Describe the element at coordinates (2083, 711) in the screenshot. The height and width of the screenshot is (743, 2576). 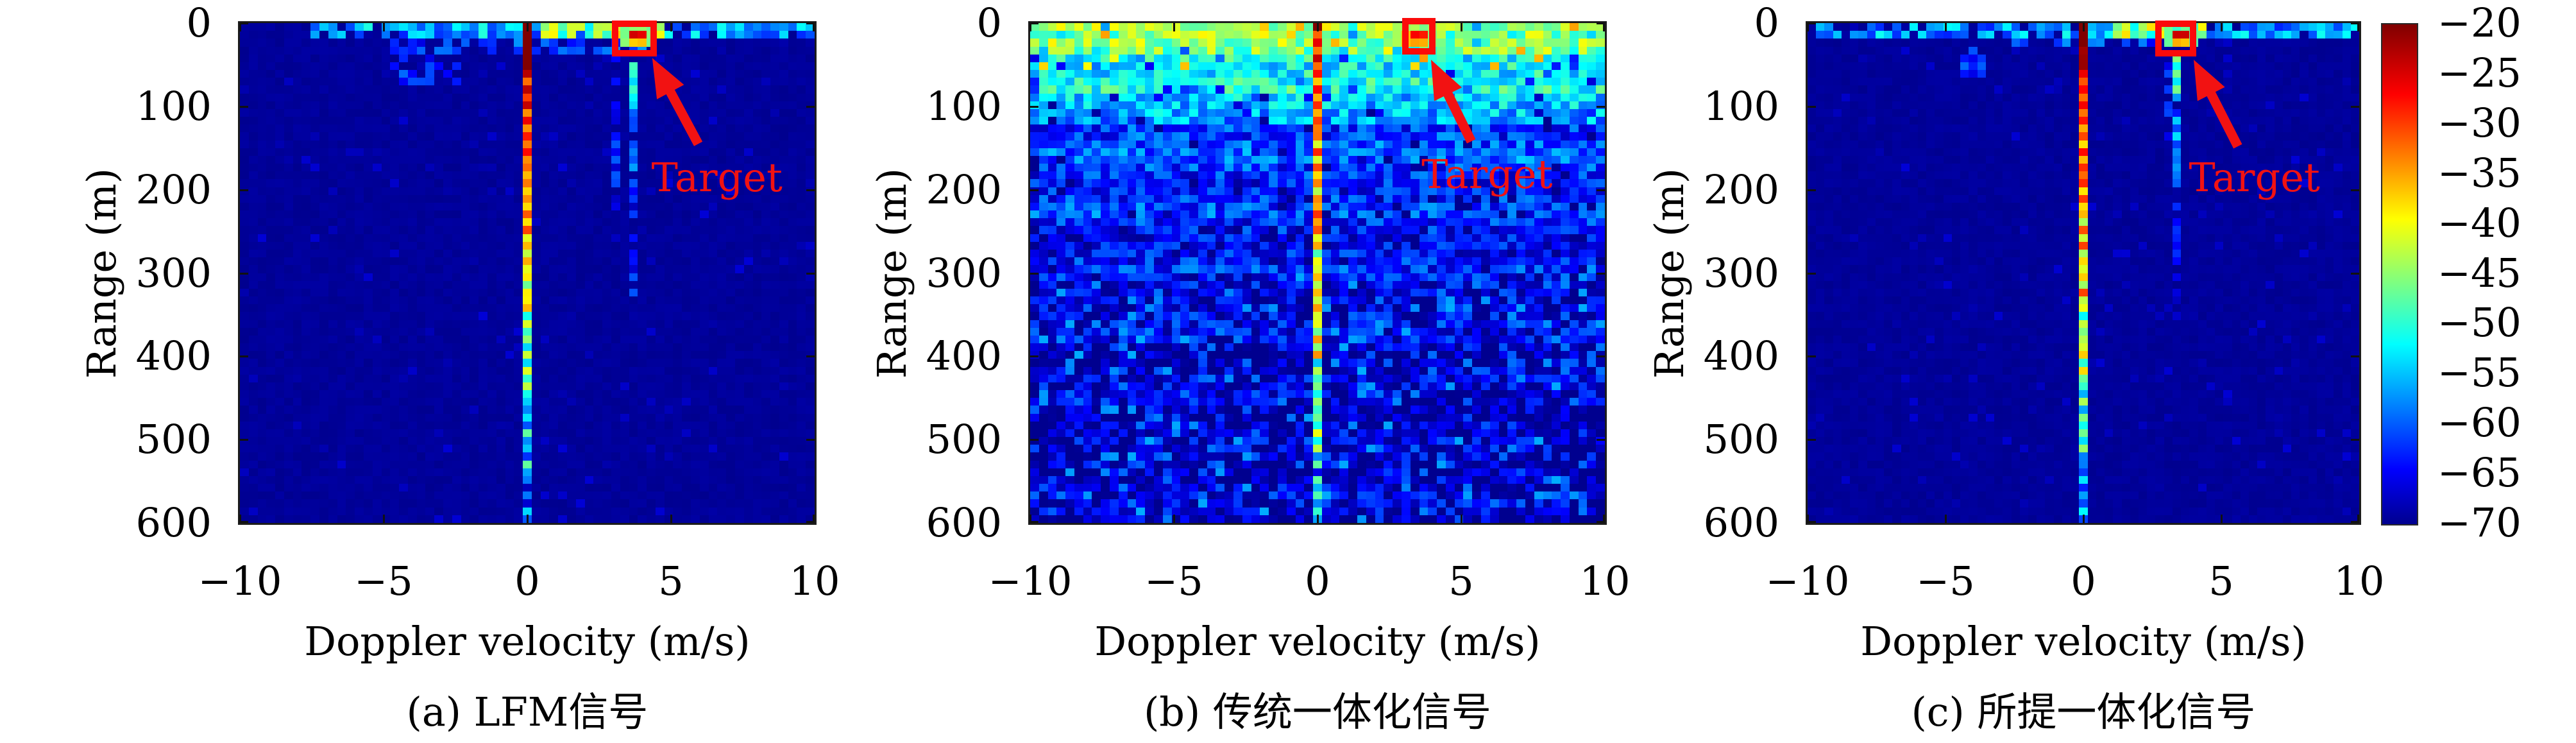
I see `panel-caption-c: (c) 所提一体化信号` at that location.